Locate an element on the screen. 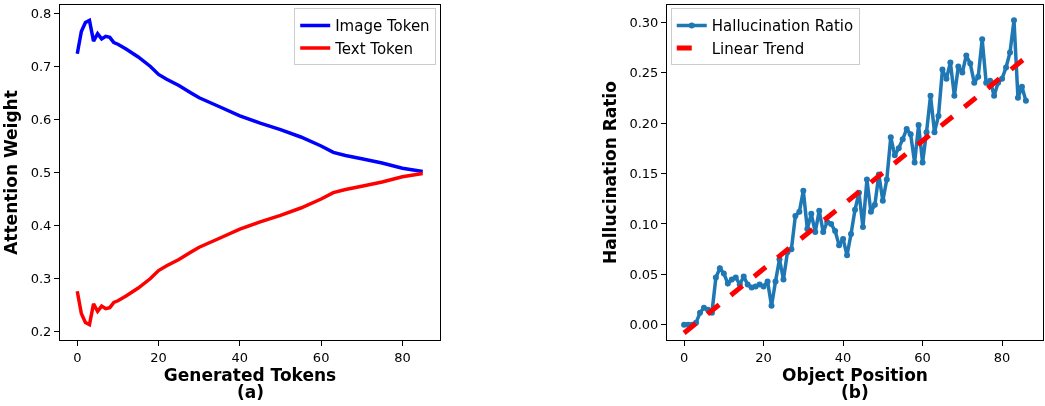 This screenshot has height=406, width=1045. line-series is located at coordinates (250, 249).